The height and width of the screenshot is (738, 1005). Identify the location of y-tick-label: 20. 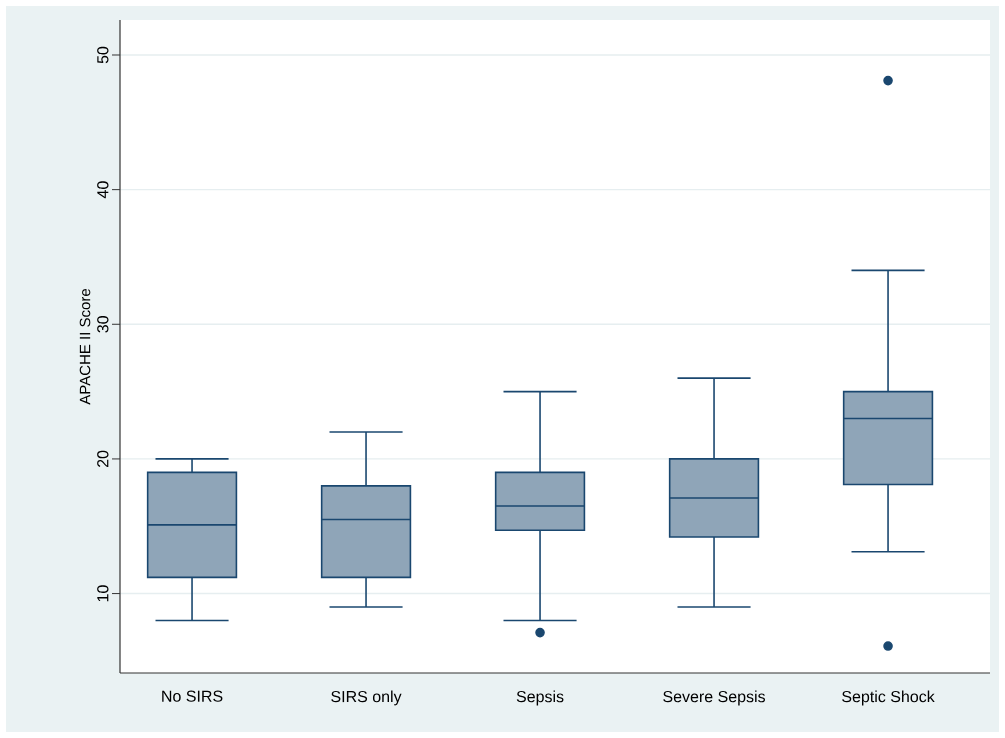
(103, 459).